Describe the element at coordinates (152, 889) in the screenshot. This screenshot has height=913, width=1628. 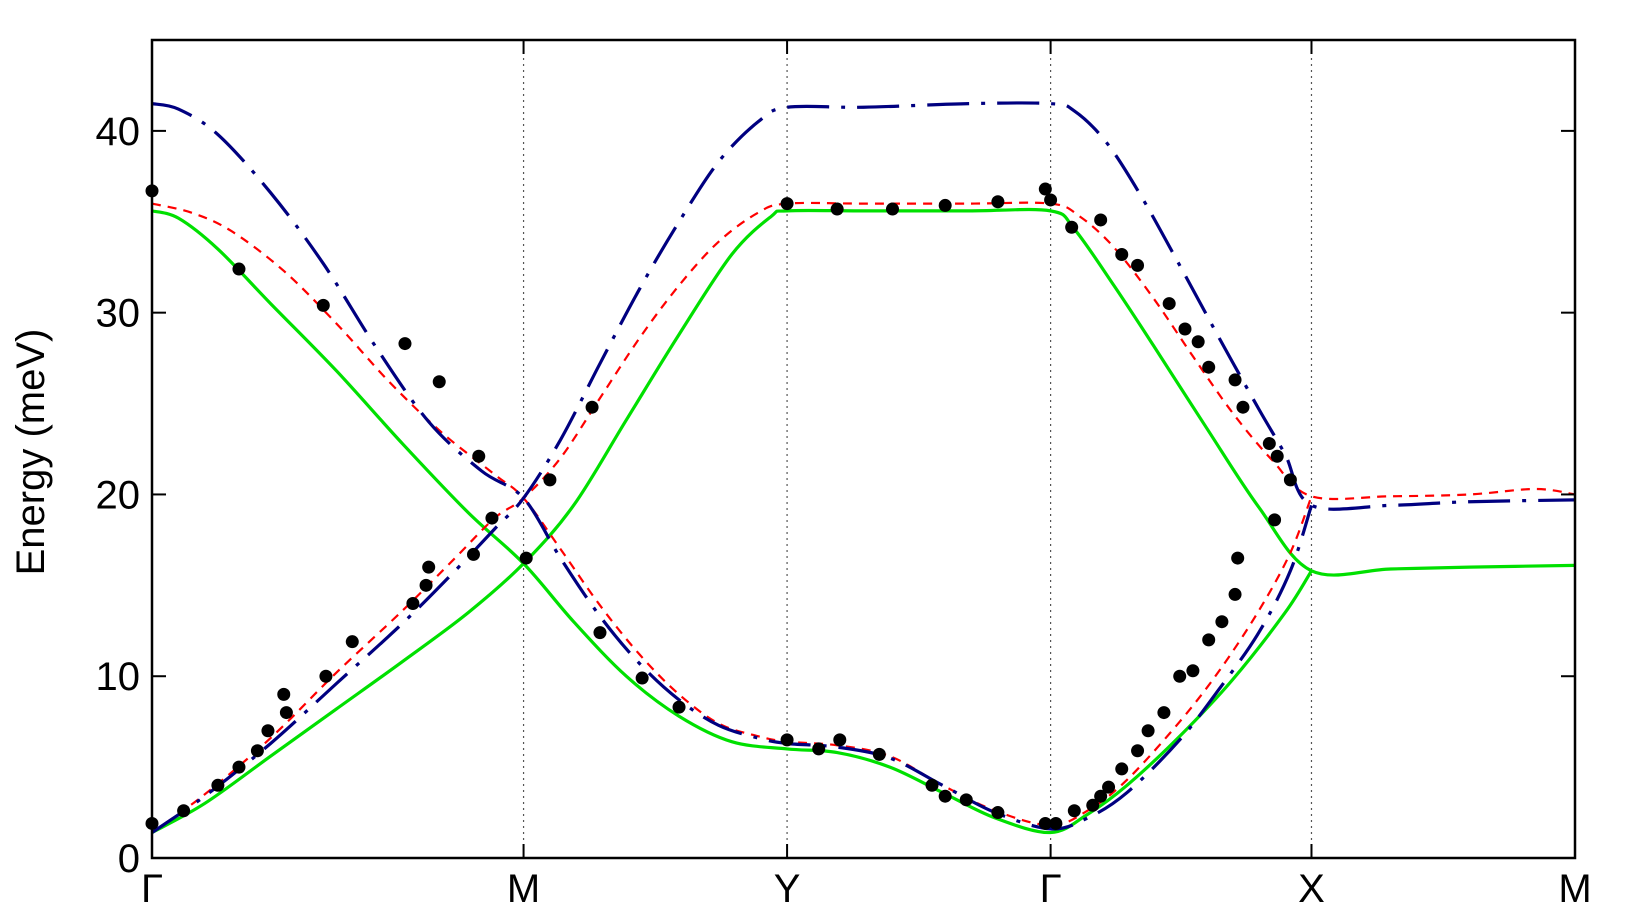
I see `x-tick-label-0: Γ` at that location.